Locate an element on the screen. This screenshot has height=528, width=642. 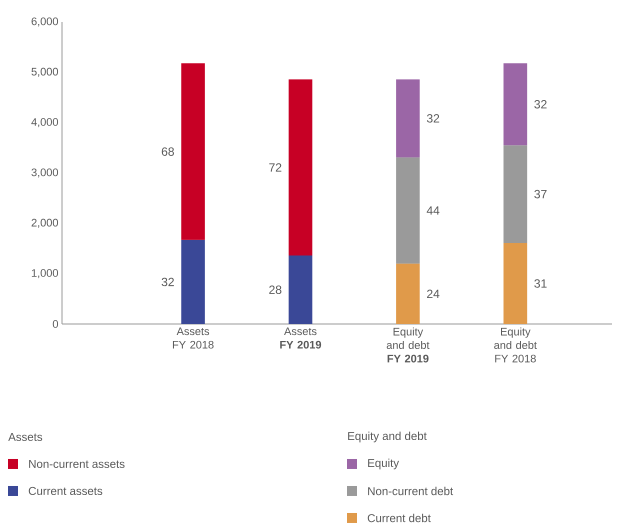
y-tick-label: 3,000 is located at coordinates (44, 173).